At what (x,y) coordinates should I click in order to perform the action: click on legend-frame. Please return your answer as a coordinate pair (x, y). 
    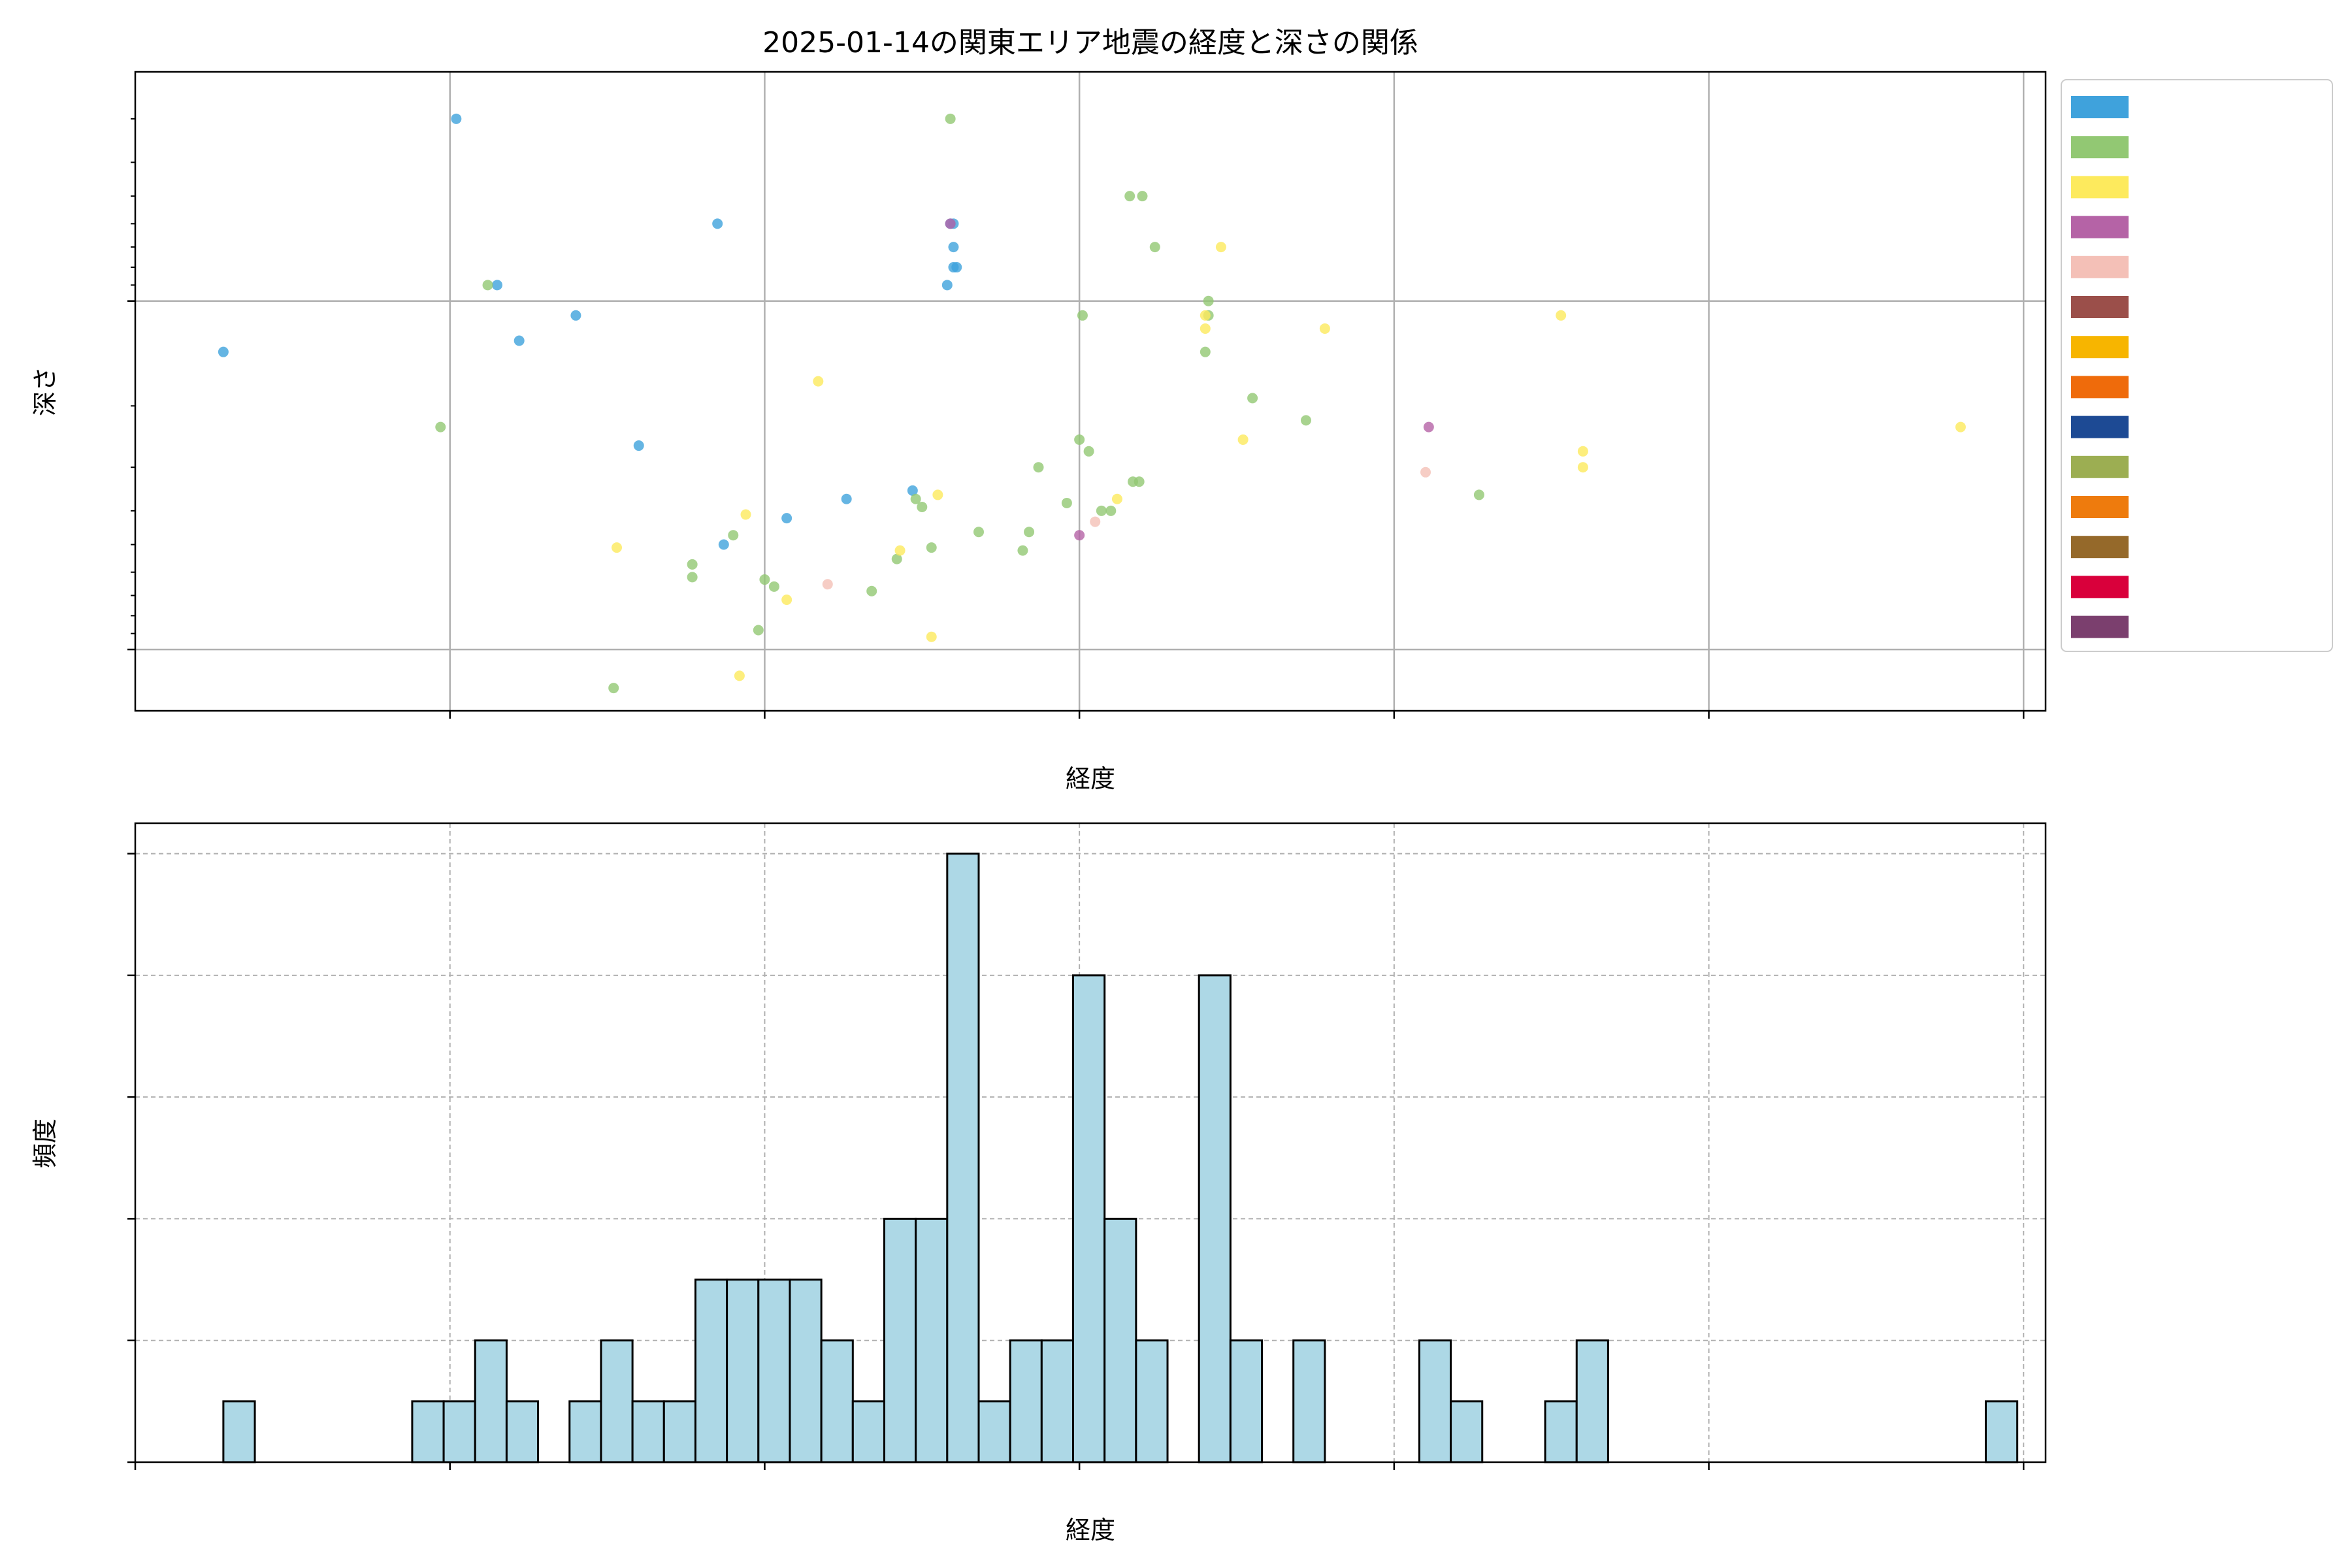
    Looking at the image, I should click on (2197, 365).